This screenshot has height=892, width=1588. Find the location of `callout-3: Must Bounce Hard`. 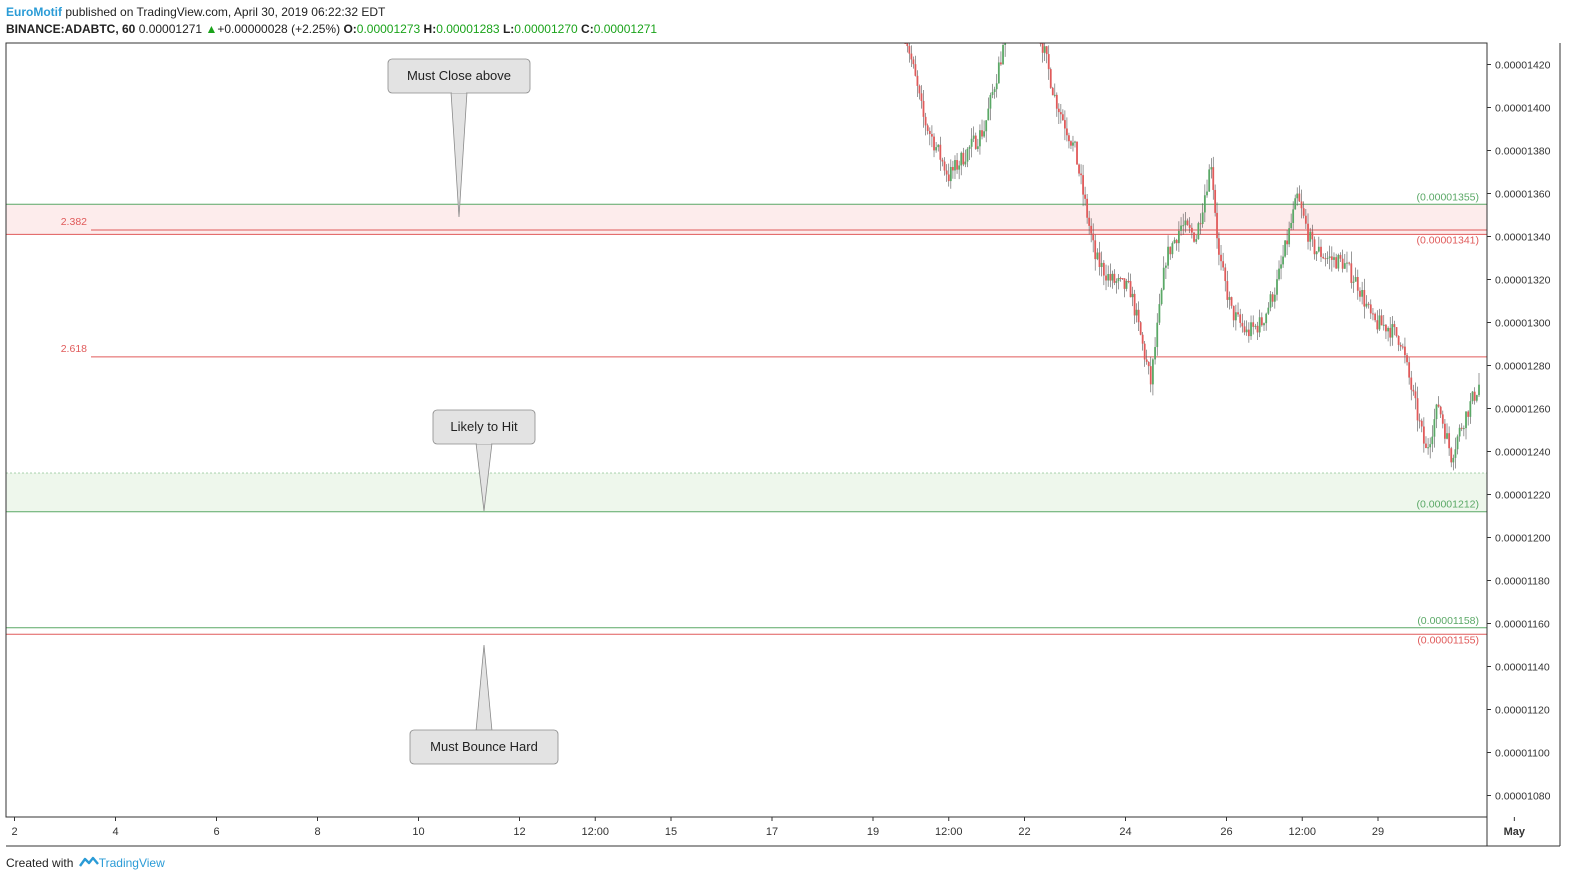

callout-3: Must Bounce Hard is located at coordinates (484, 704).